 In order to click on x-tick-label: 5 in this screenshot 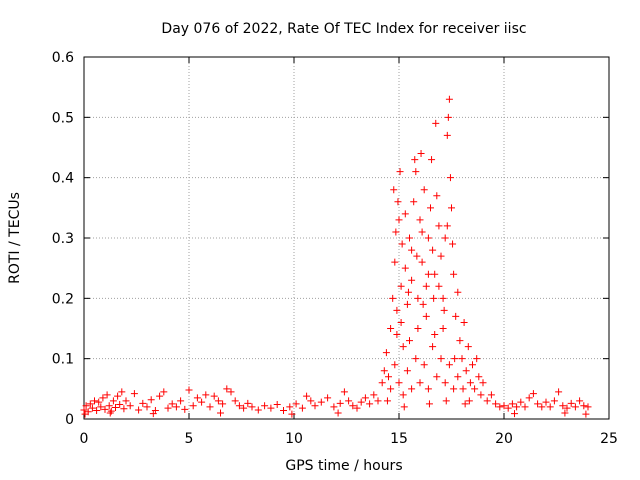, I will do `click(189, 439)`.